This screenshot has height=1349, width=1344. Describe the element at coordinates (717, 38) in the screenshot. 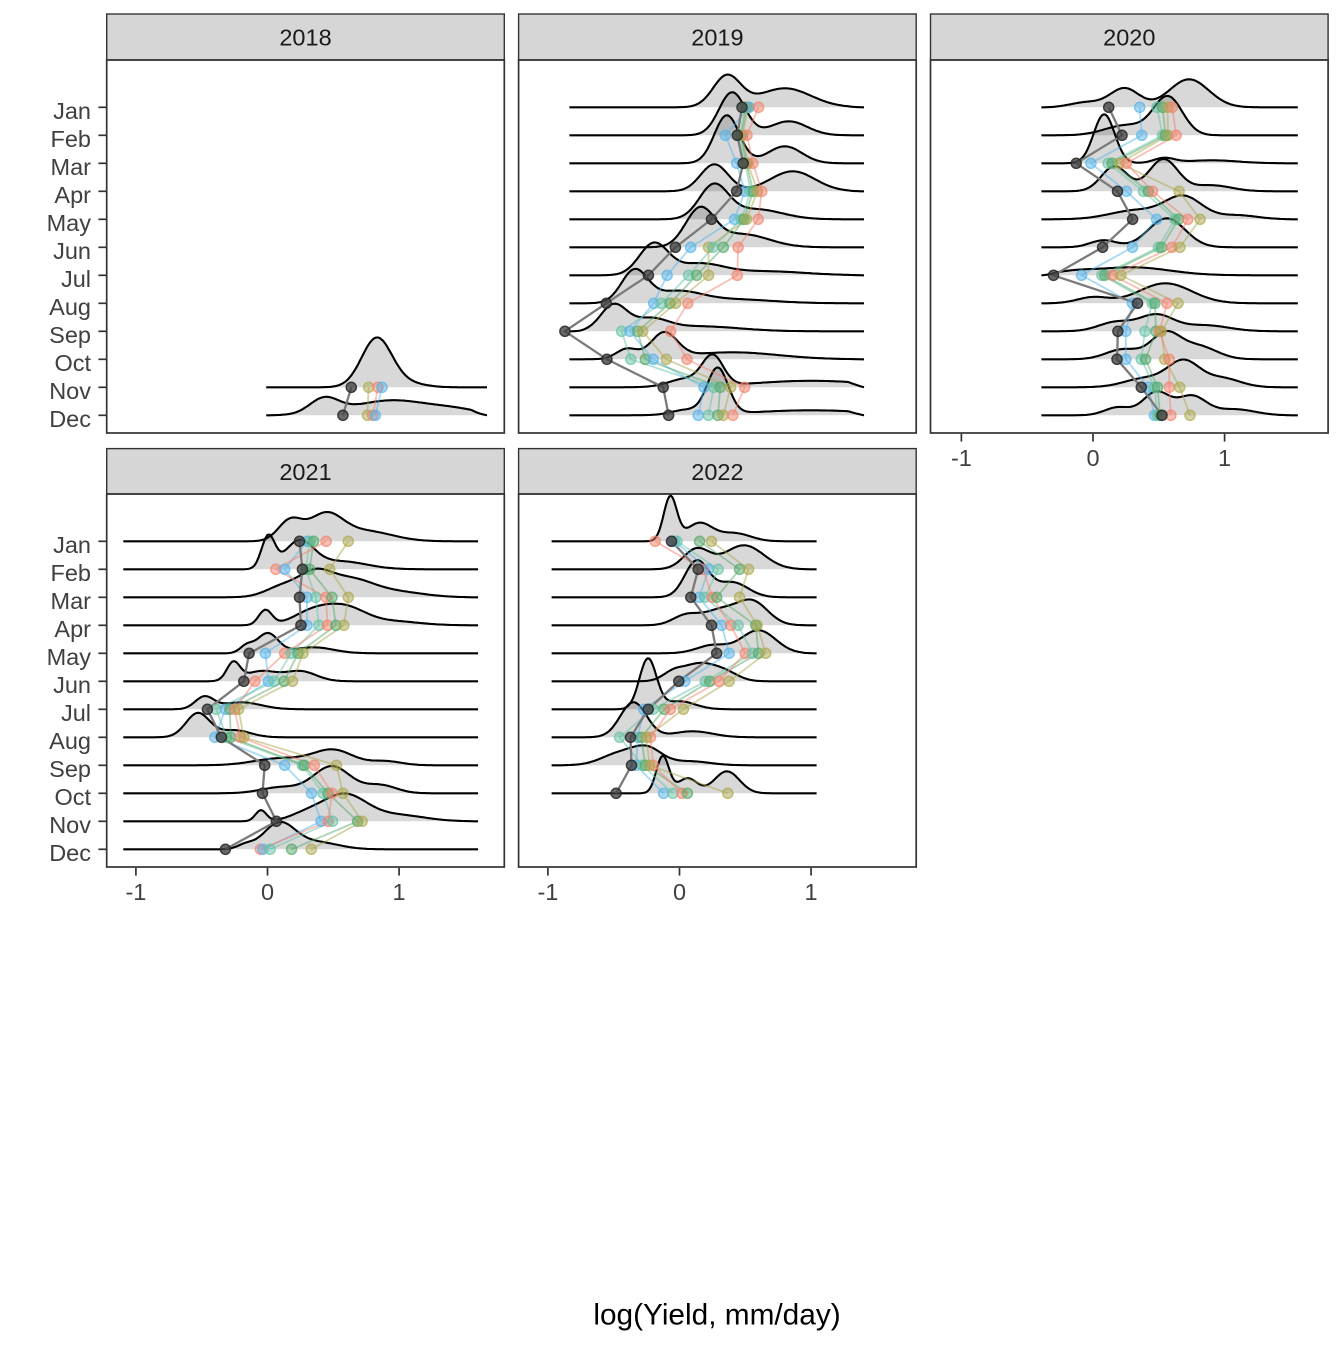

I see `svg-text: 2019` at that location.